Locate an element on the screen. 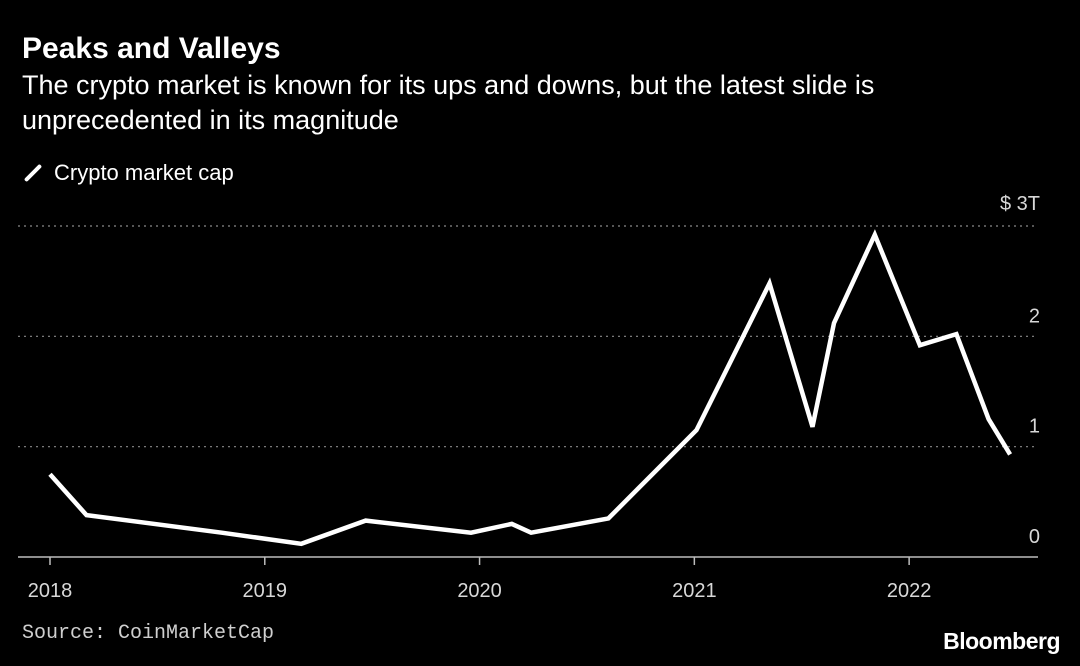  chart-title: Peaks and Valleys is located at coordinates (151, 48).